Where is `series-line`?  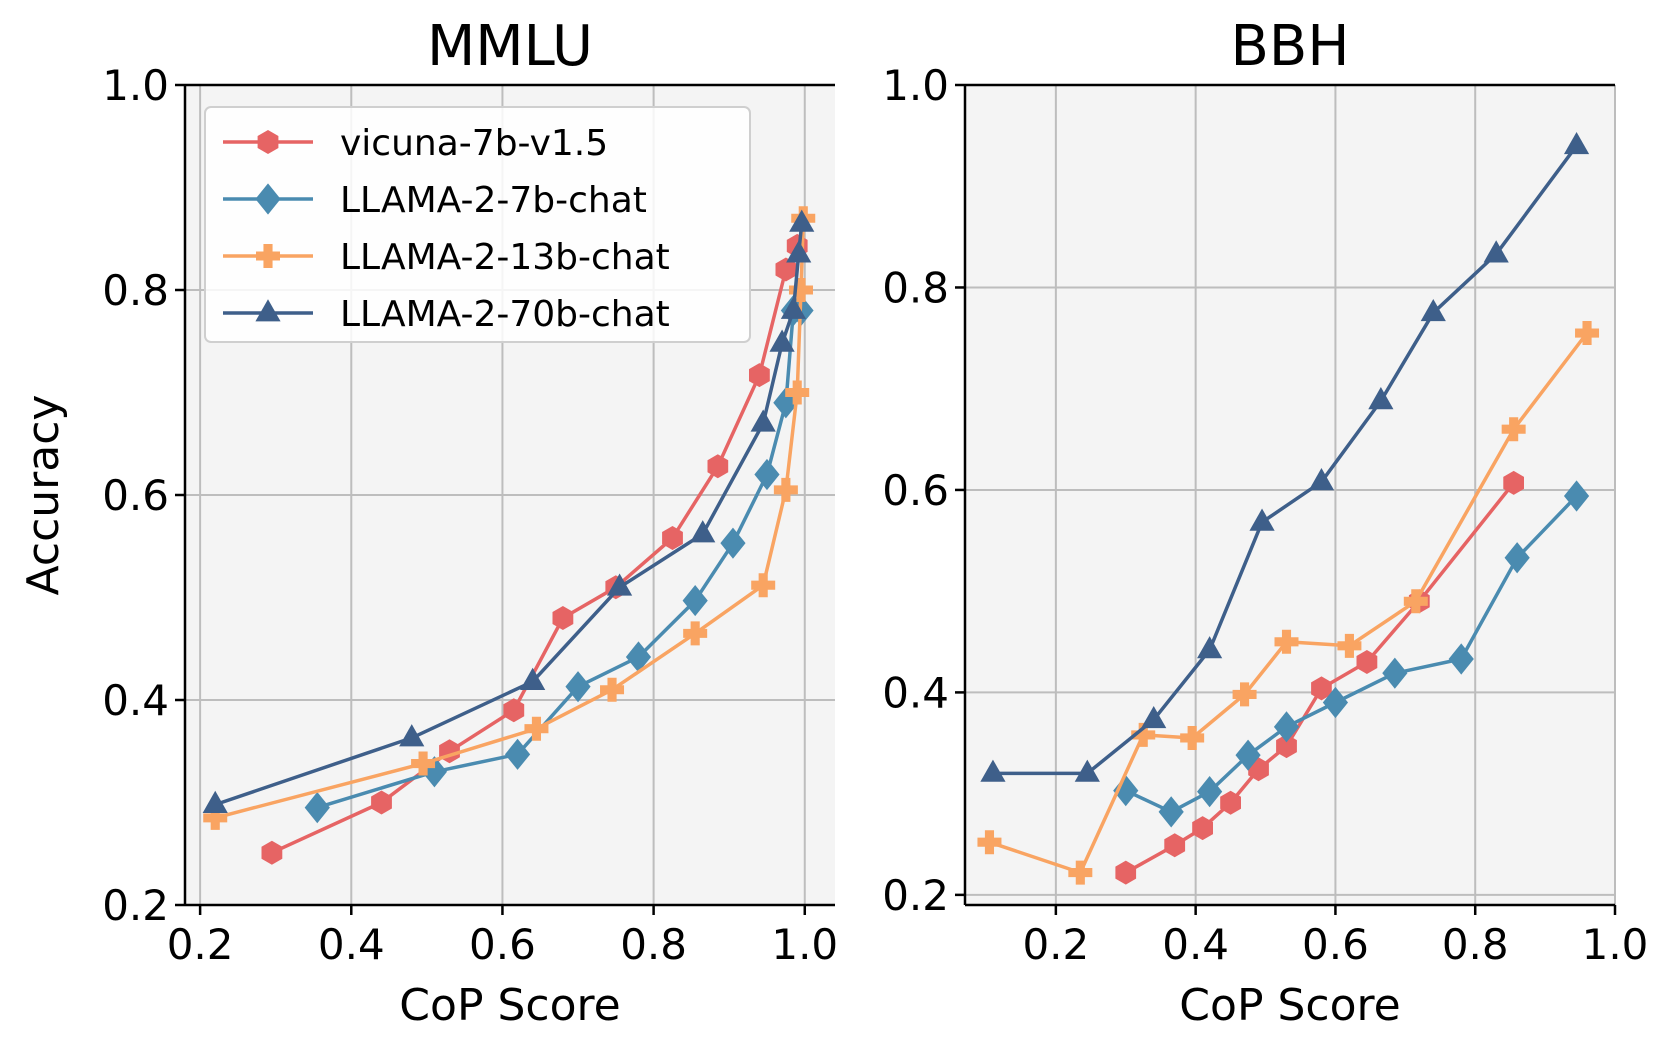 series-line is located at coordinates (1320, 678).